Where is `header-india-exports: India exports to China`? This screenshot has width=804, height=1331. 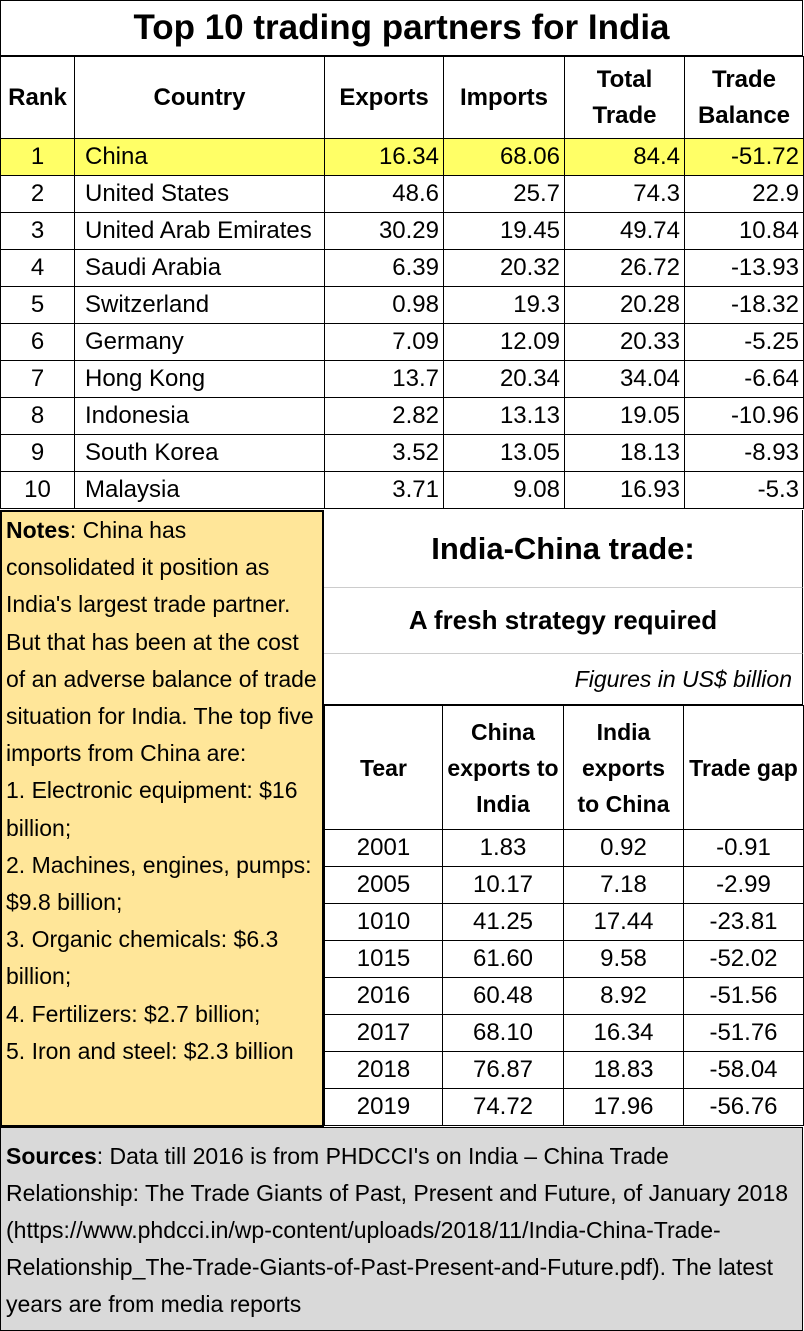 header-india-exports: India exports to China is located at coordinates (623, 767).